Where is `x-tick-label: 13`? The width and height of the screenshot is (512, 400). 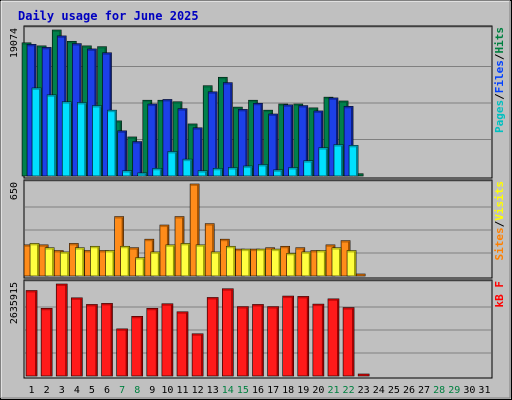 x-tick-label: 13 is located at coordinates (213, 390).